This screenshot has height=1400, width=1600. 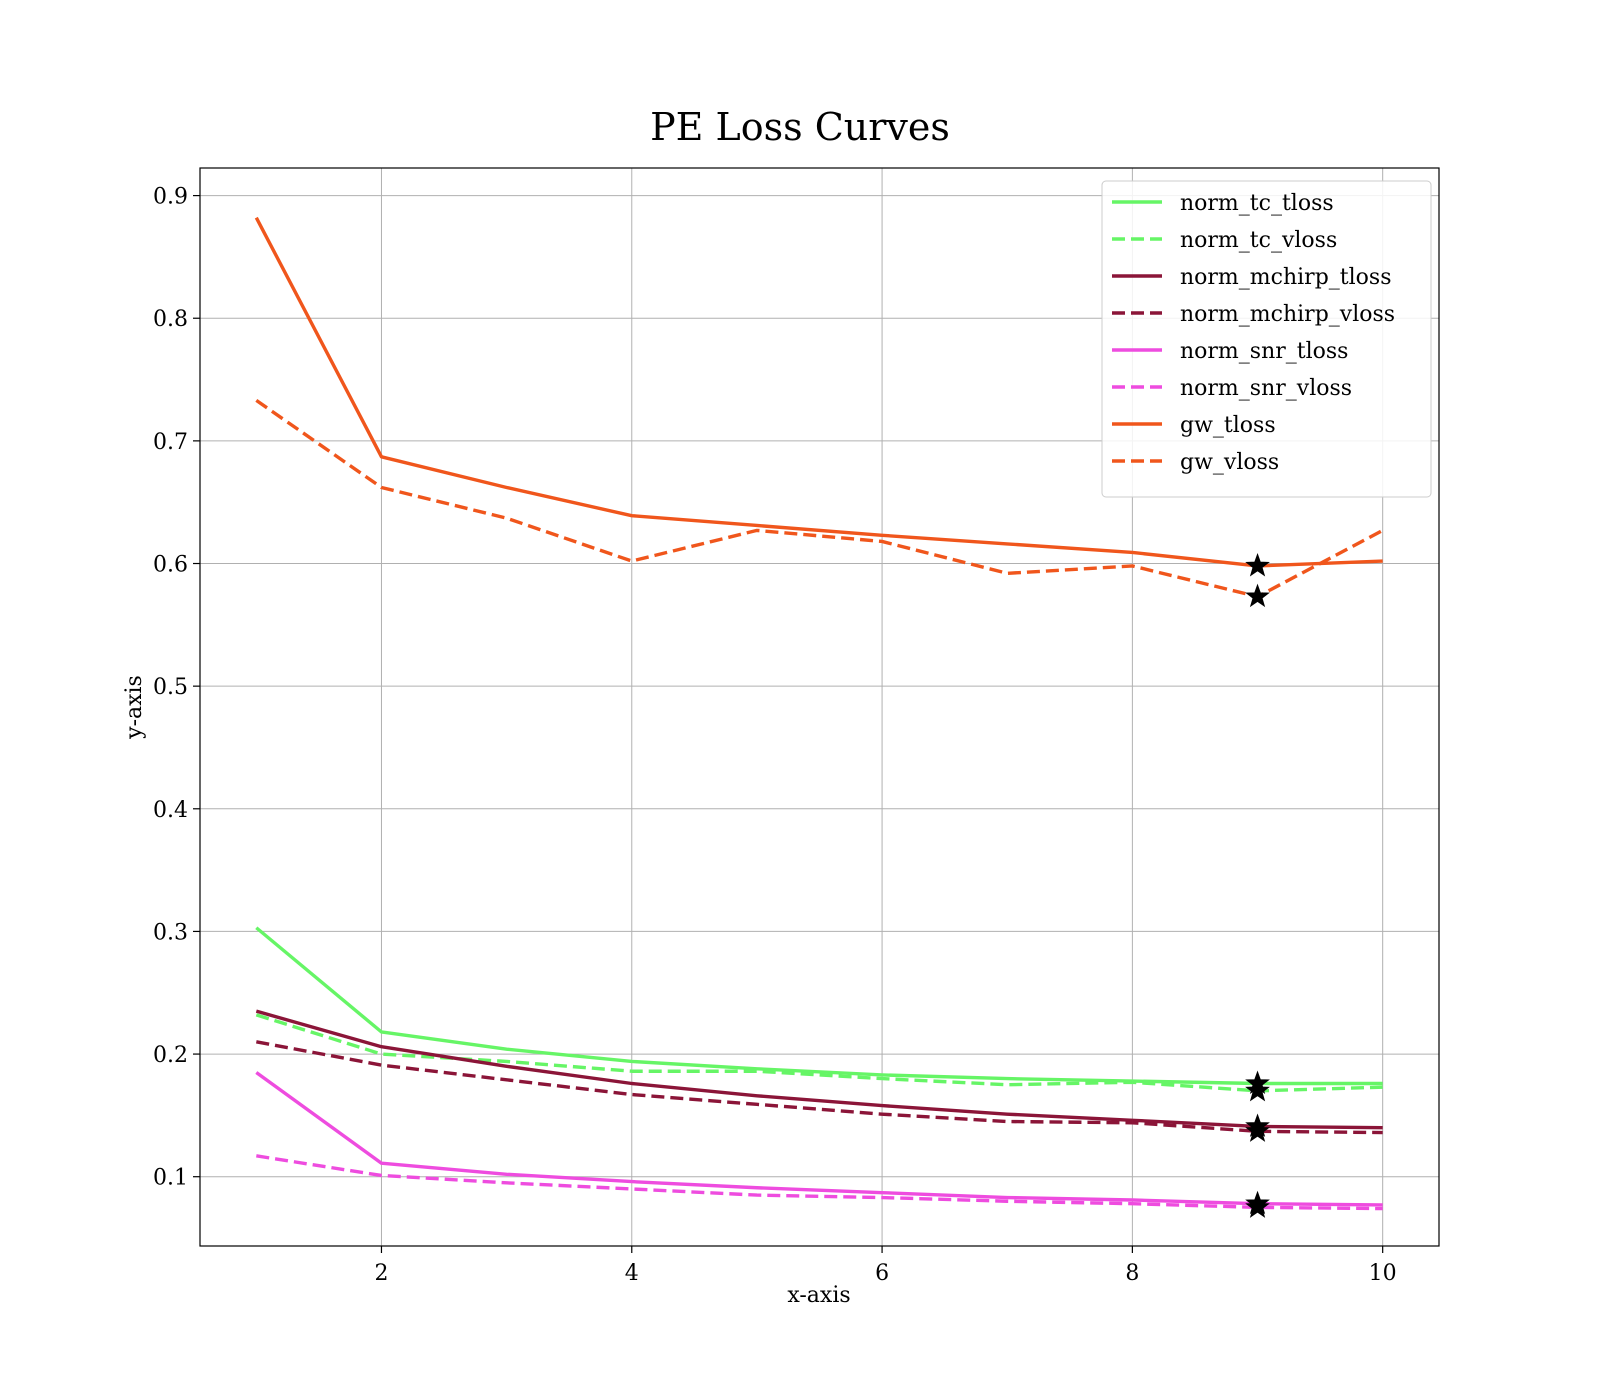 What do you see at coordinates (818, 1295) in the screenshot?
I see `x-axis-label: x-axis` at bounding box center [818, 1295].